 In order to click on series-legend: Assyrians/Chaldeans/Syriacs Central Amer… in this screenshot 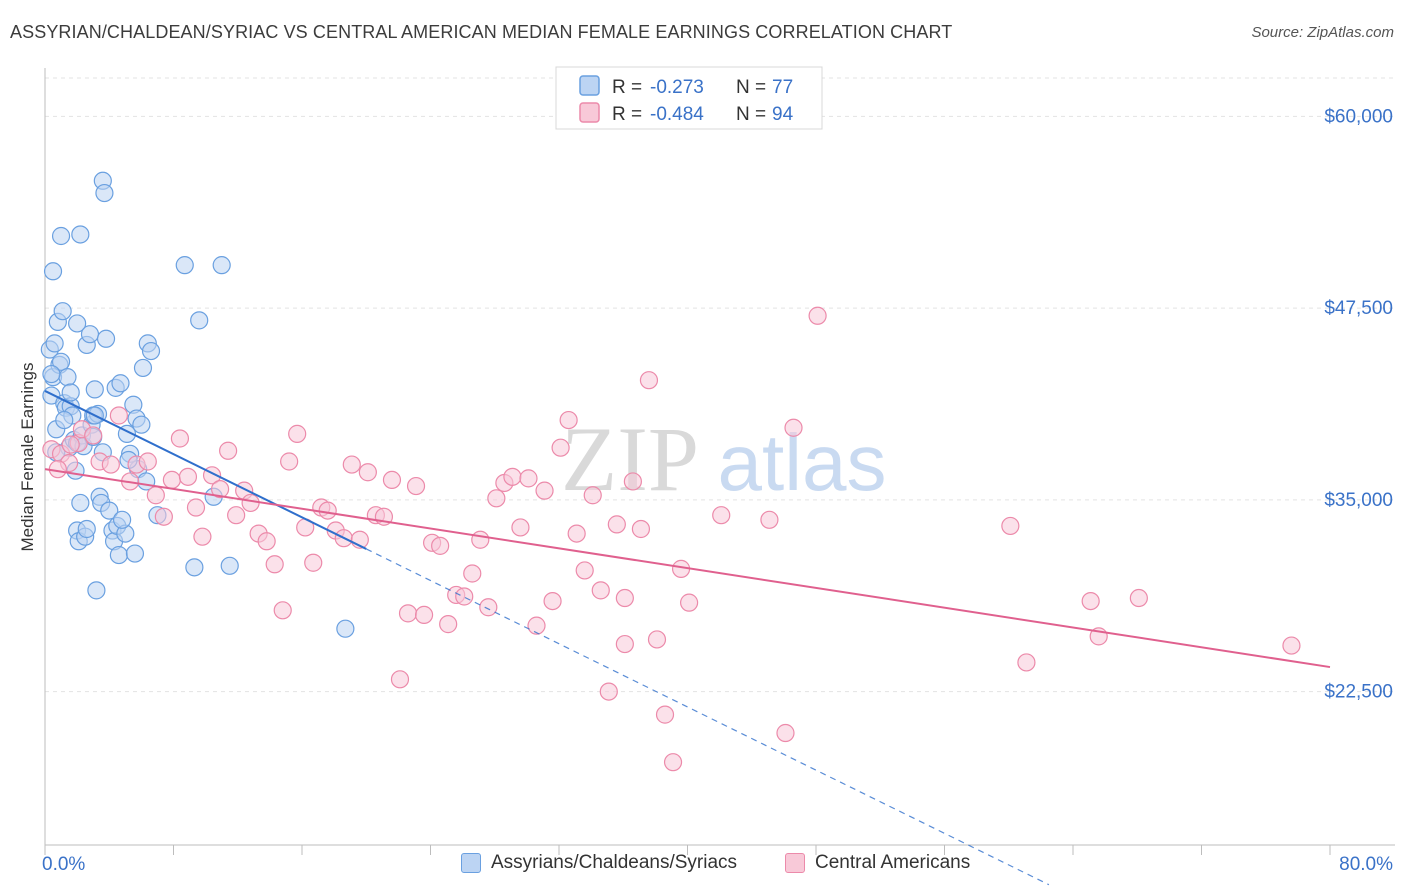, I will do `click(703, 865)`.